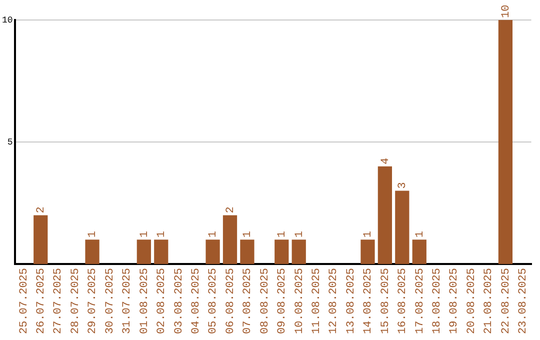 This screenshot has height=340, width=540. What do you see at coordinates (93, 301) in the screenshot?
I see `x-tick-label: 29.07.2025` at bounding box center [93, 301].